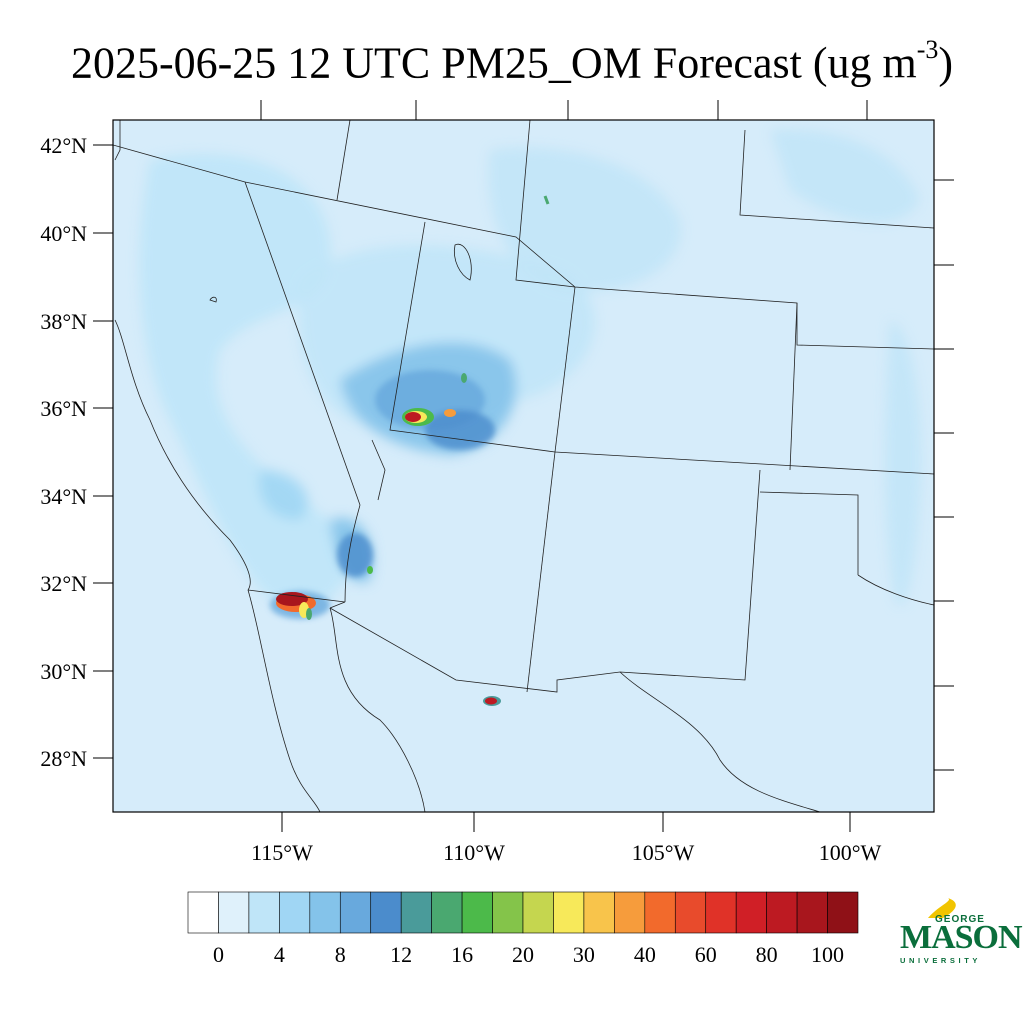  I want to click on longitude-labels: 115°W 110°W 105°W 100°W, so click(566, 852).